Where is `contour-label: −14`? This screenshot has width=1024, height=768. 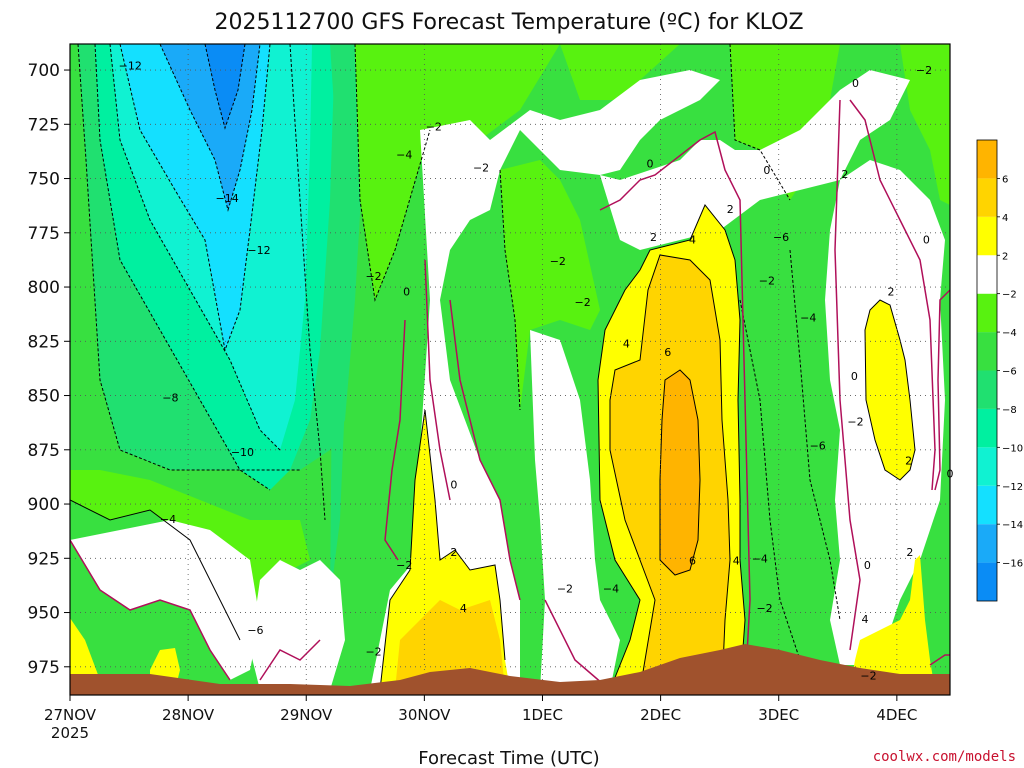 contour-label: −14 is located at coordinates (226, 198).